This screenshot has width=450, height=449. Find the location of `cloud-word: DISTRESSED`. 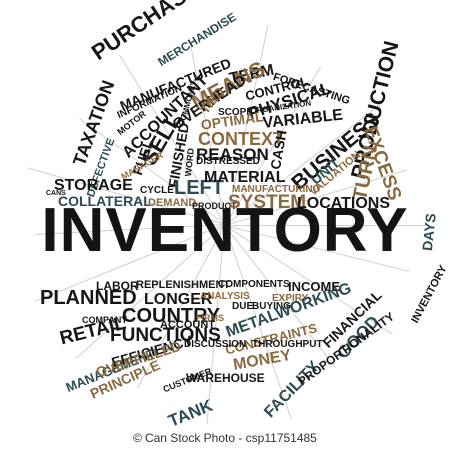

cloud-word: DISTRESSED is located at coordinates (228, 161).